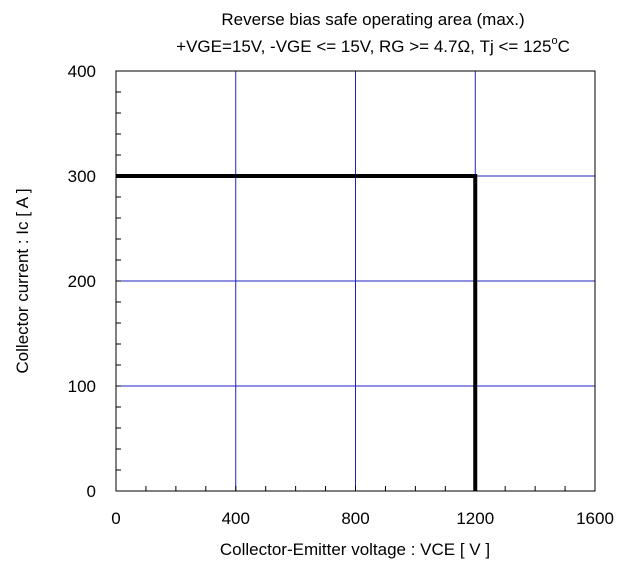  I want to click on x-tick-label: 400, so click(236, 518).